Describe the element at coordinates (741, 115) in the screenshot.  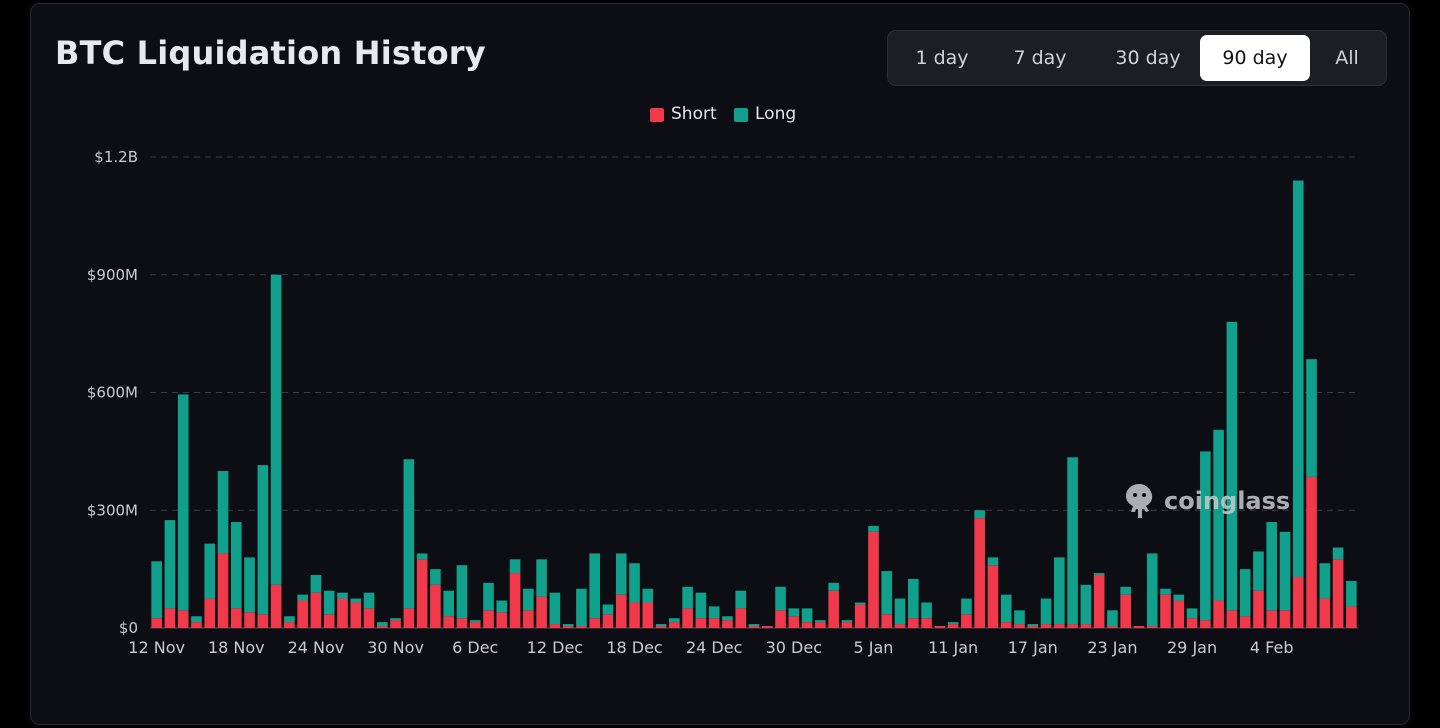
I see `legend-swatch-long` at that location.